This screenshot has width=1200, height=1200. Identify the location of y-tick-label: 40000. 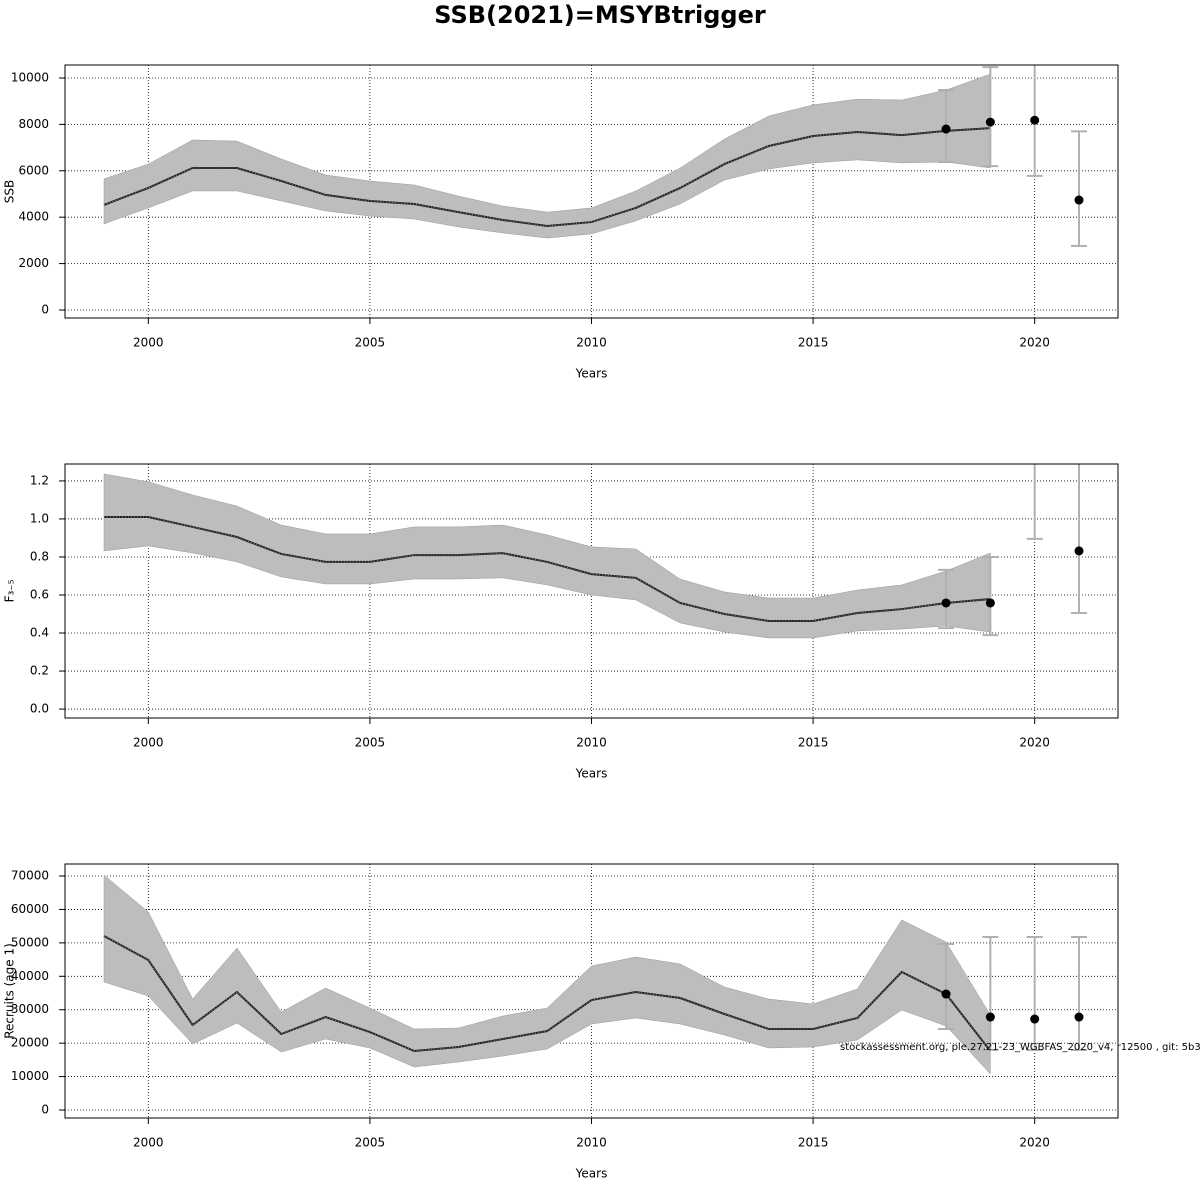
(30, 976).